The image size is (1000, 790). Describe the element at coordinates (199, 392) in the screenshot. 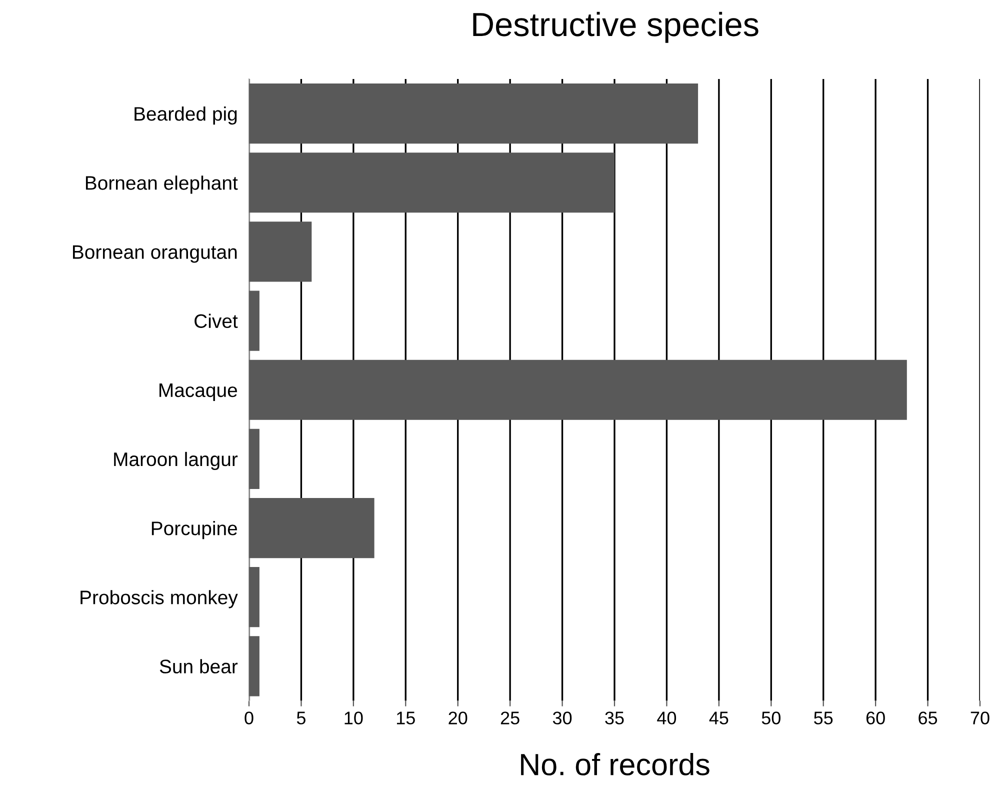

I see `y-tick-label: Macaque` at that location.